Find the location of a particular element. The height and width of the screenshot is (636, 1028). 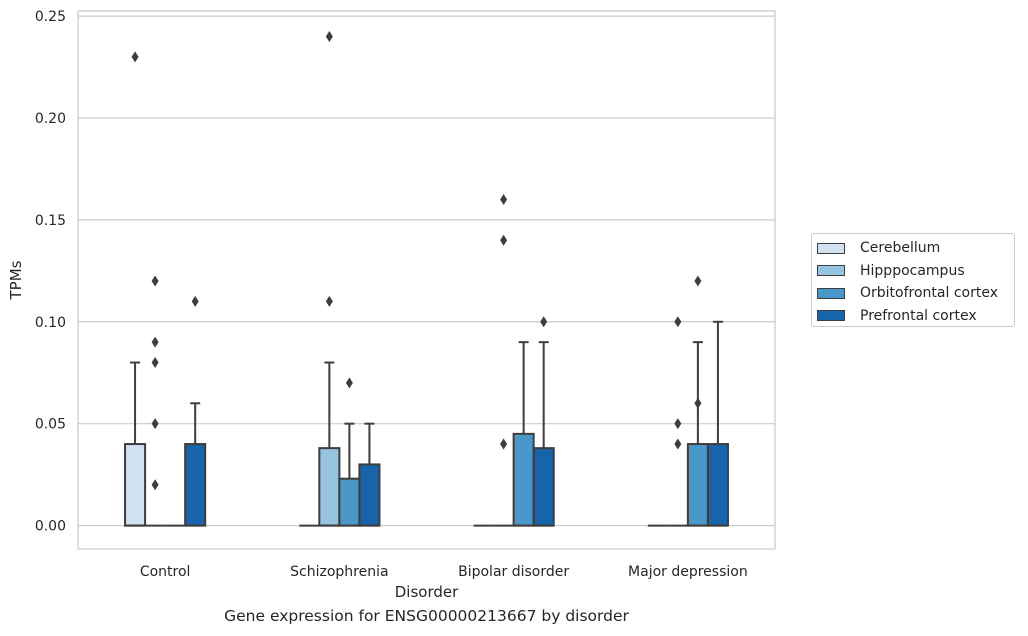

y-tick-label: 0.15 is located at coordinates (50, 221).